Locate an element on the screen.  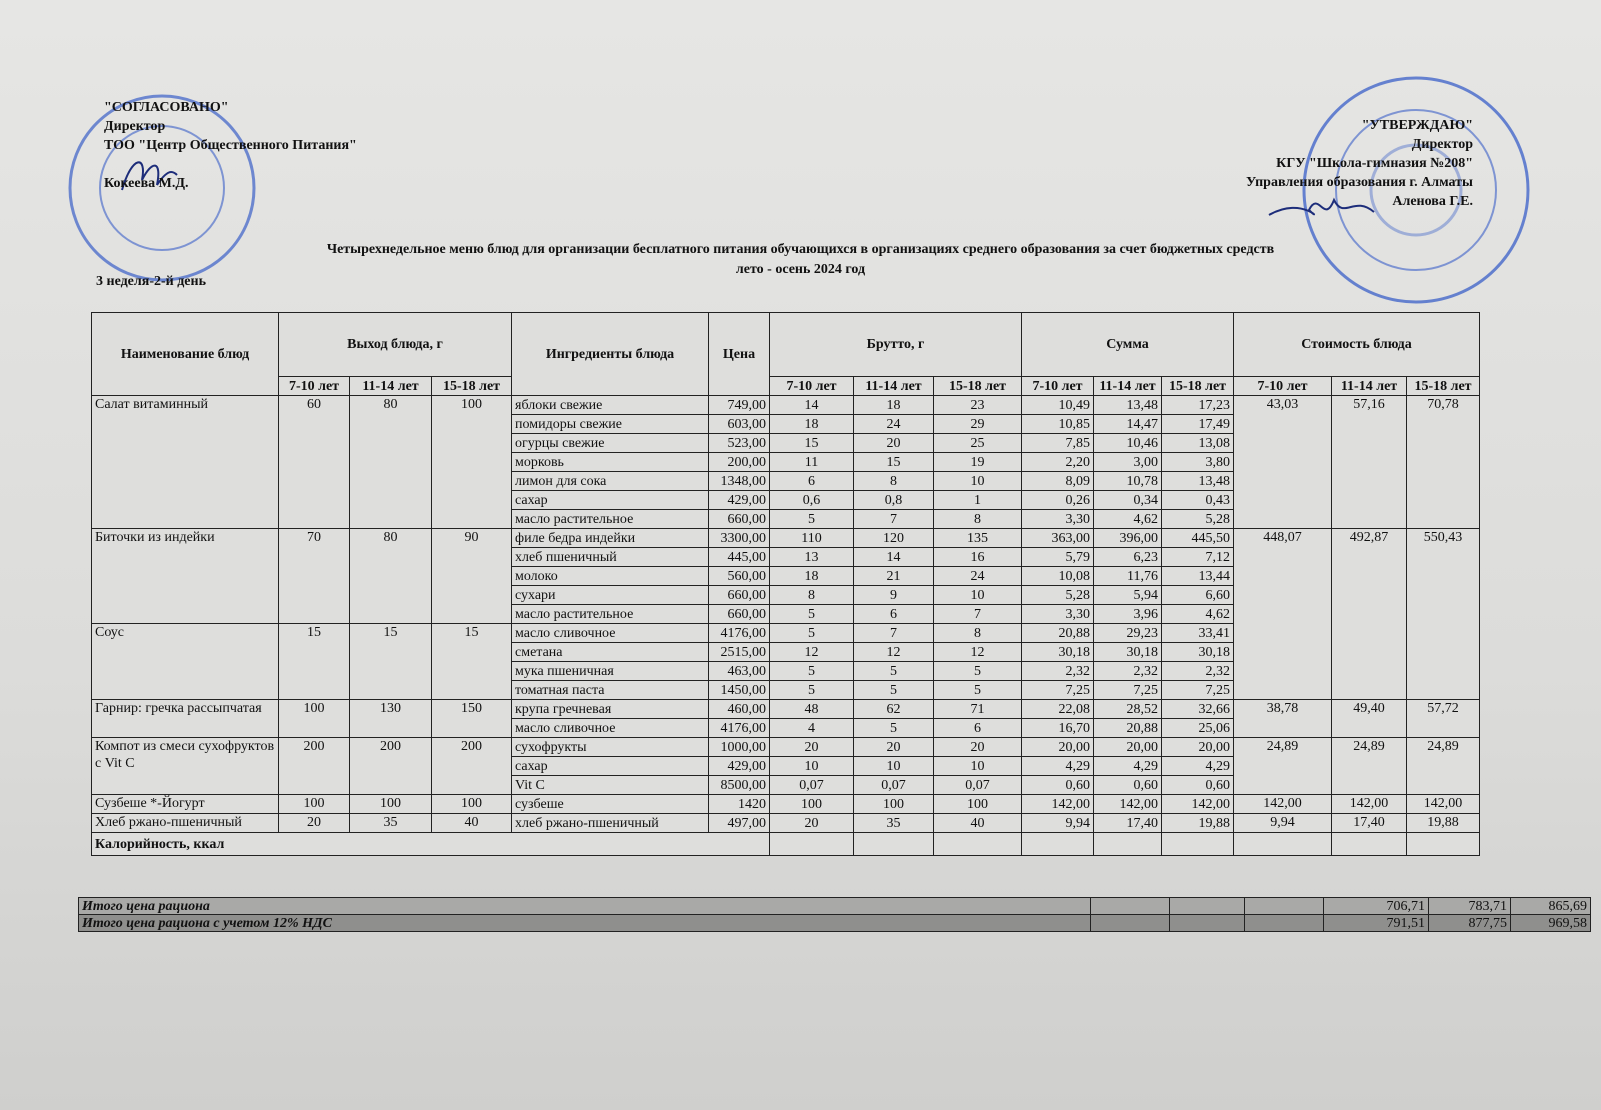
ingredient-sum: 29,23 is located at coordinates (1127, 633).